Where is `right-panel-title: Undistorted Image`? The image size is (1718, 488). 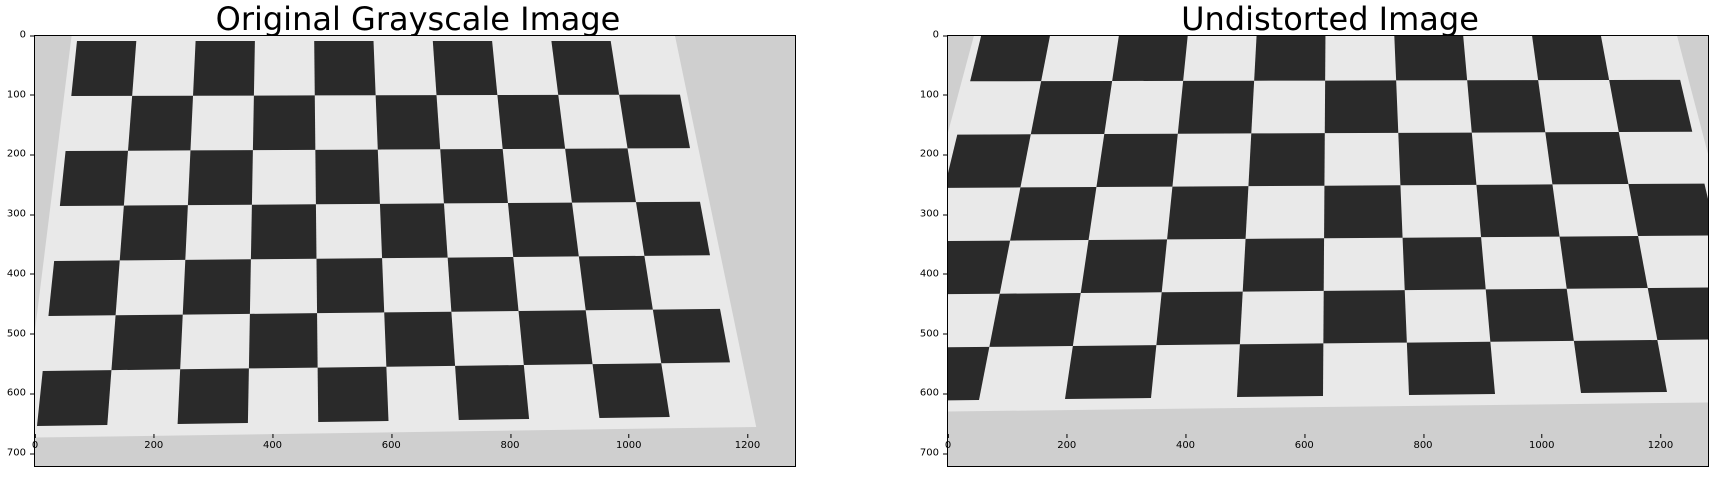 right-panel-title: Undistorted Image is located at coordinates (1330, 19).